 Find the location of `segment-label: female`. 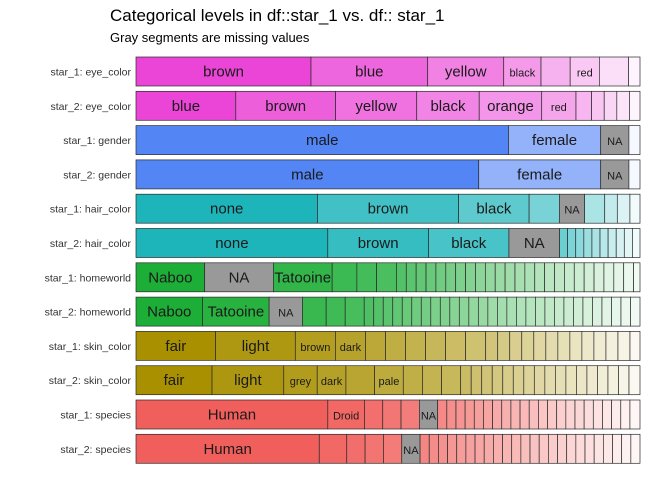

segment-label: female is located at coordinates (539, 174).